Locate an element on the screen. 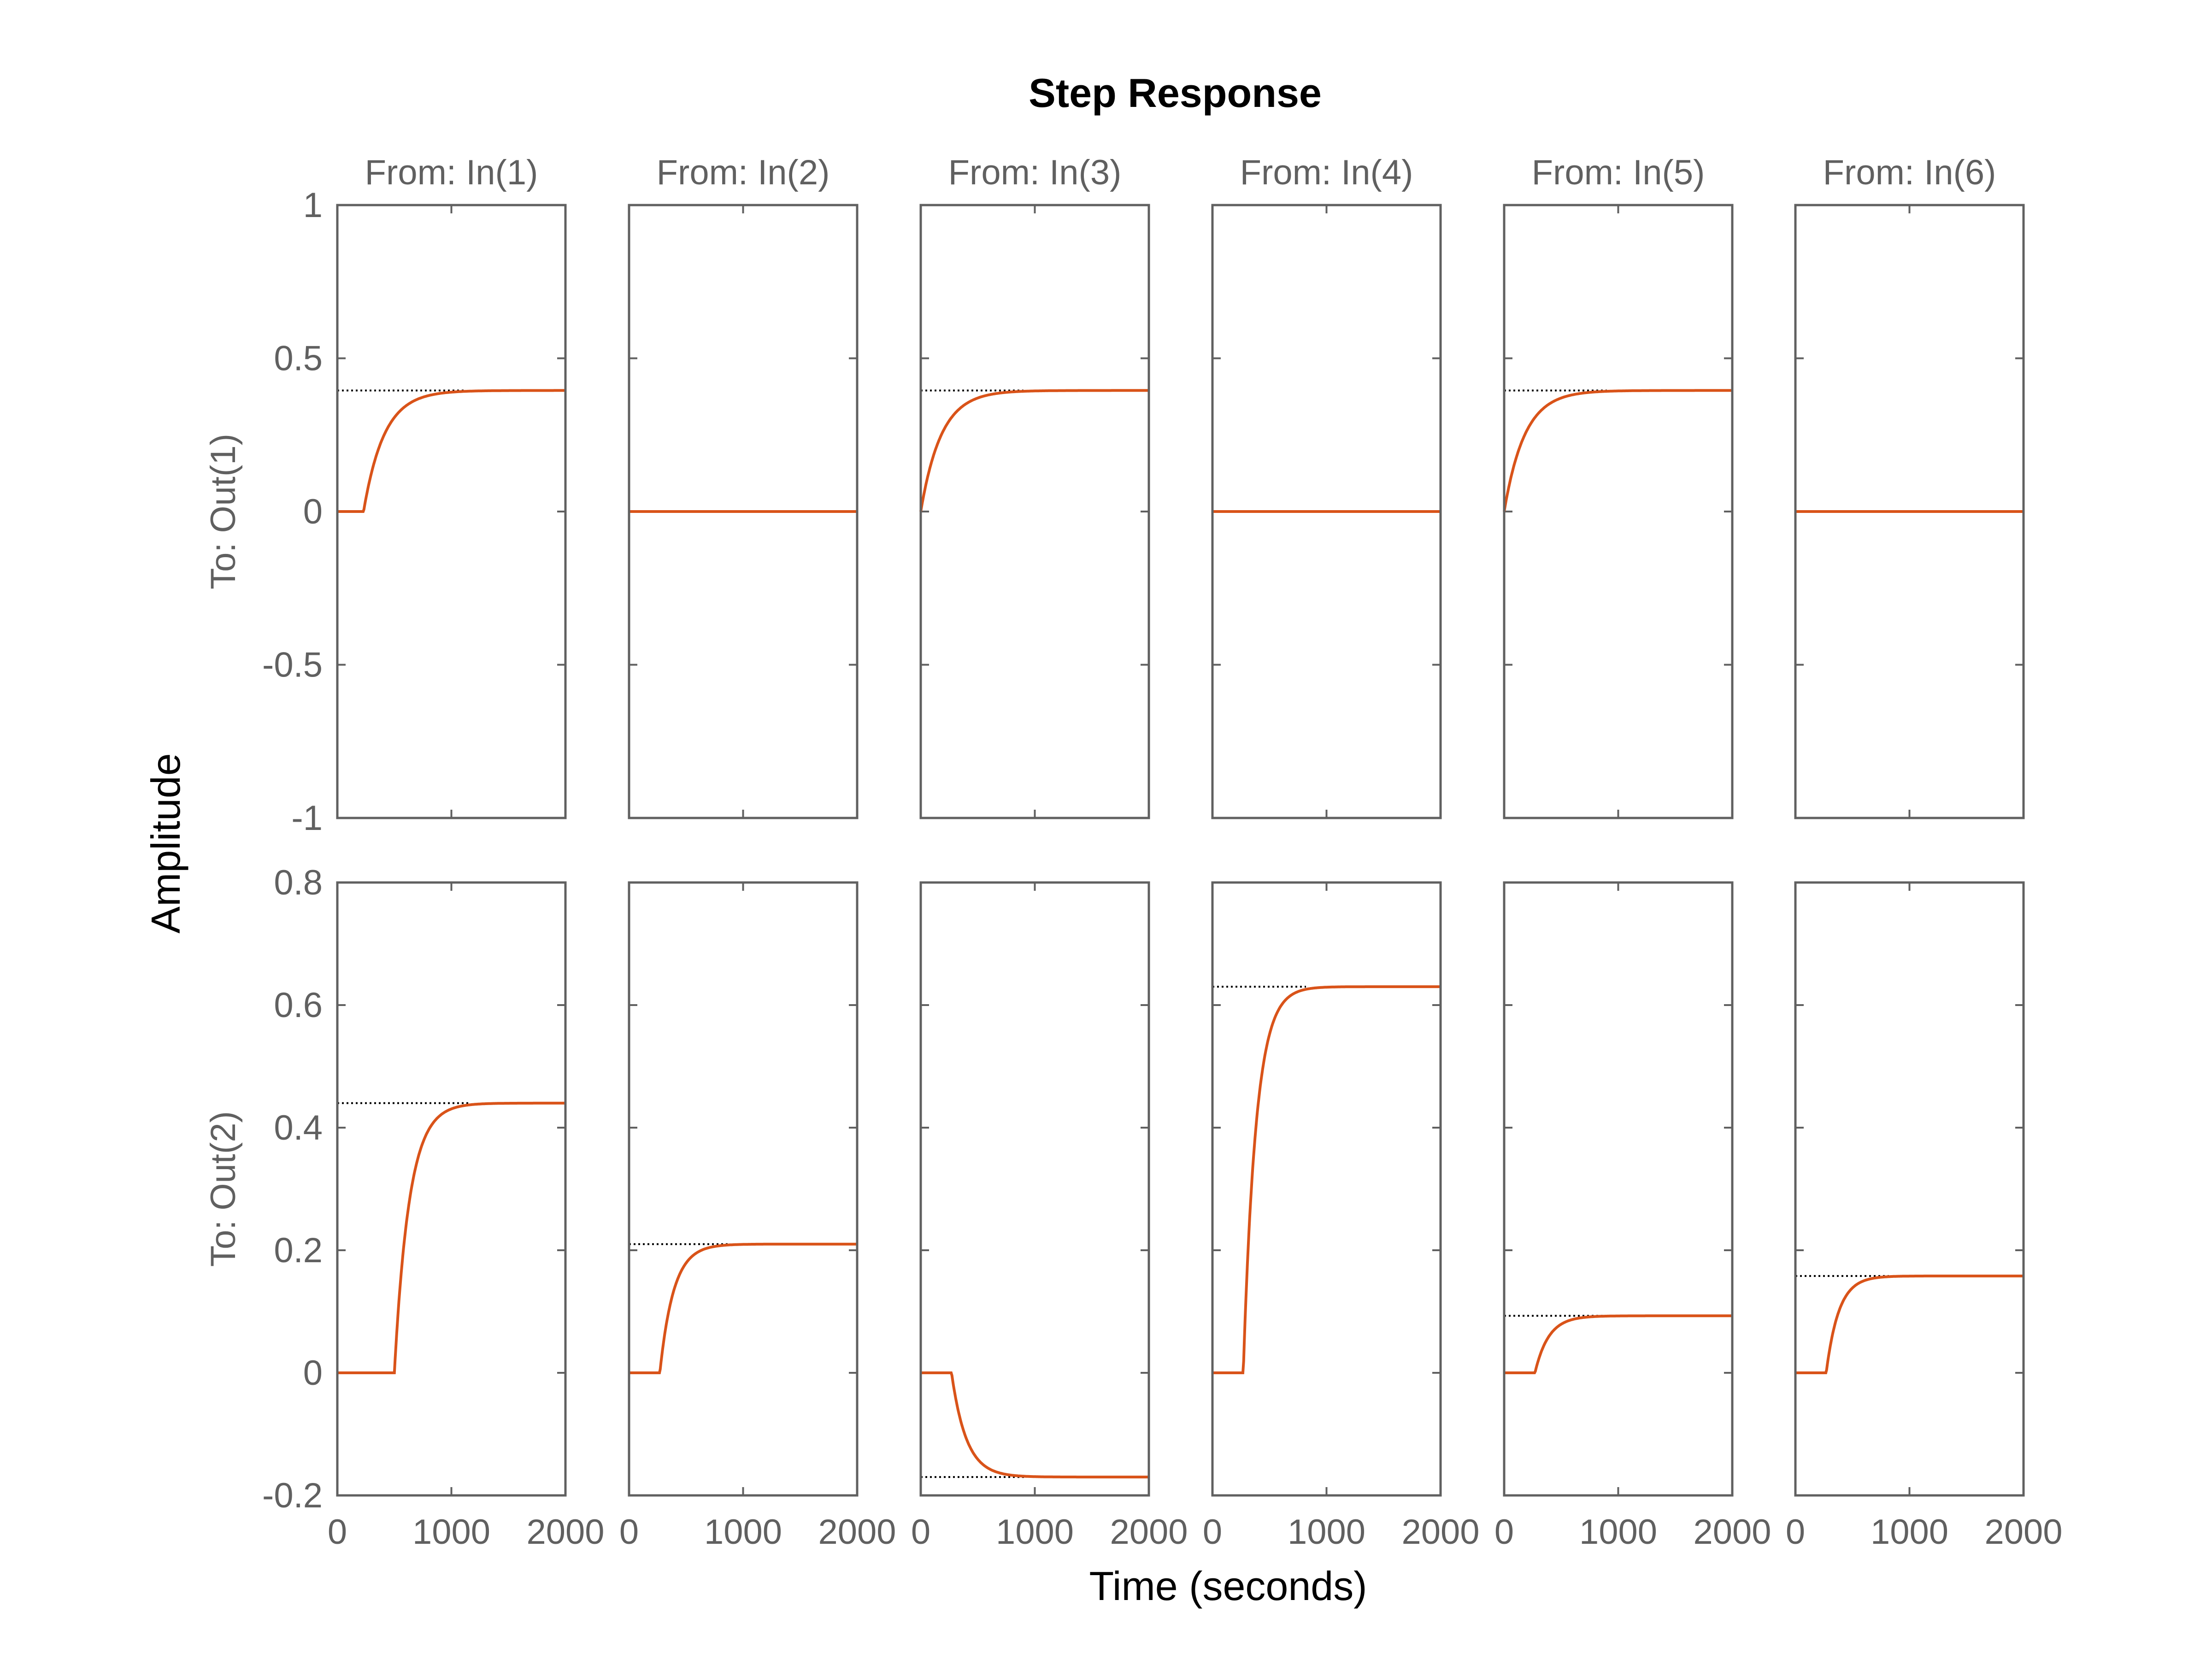 The image size is (2212, 1659). column-header-in2: From: In(2) is located at coordinates (743, 172).